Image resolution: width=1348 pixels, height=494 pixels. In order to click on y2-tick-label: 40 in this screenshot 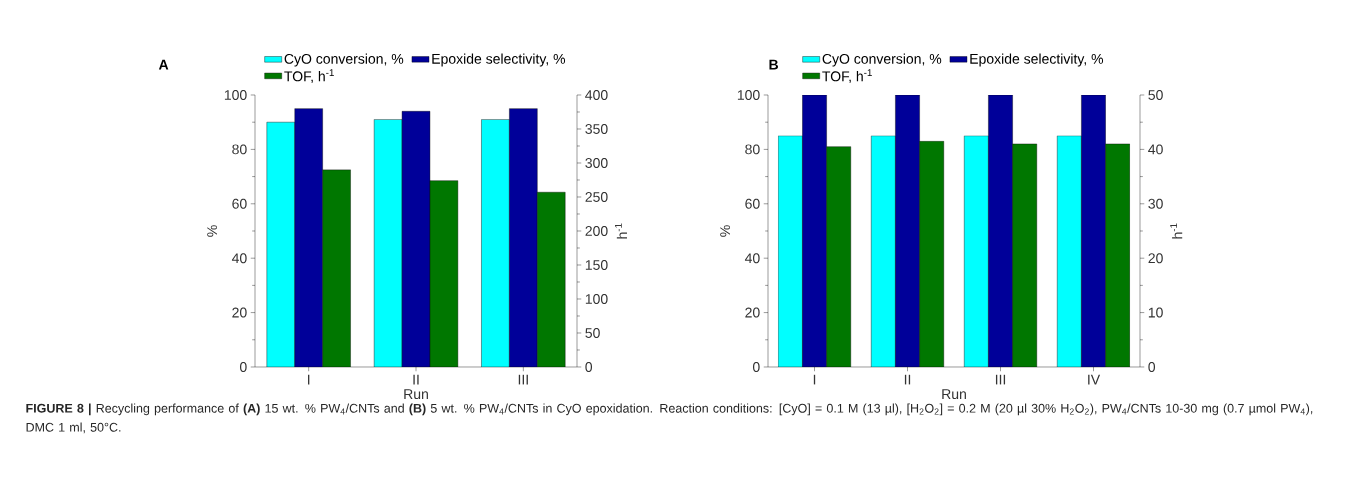, I will do `click(1155, 149)`.